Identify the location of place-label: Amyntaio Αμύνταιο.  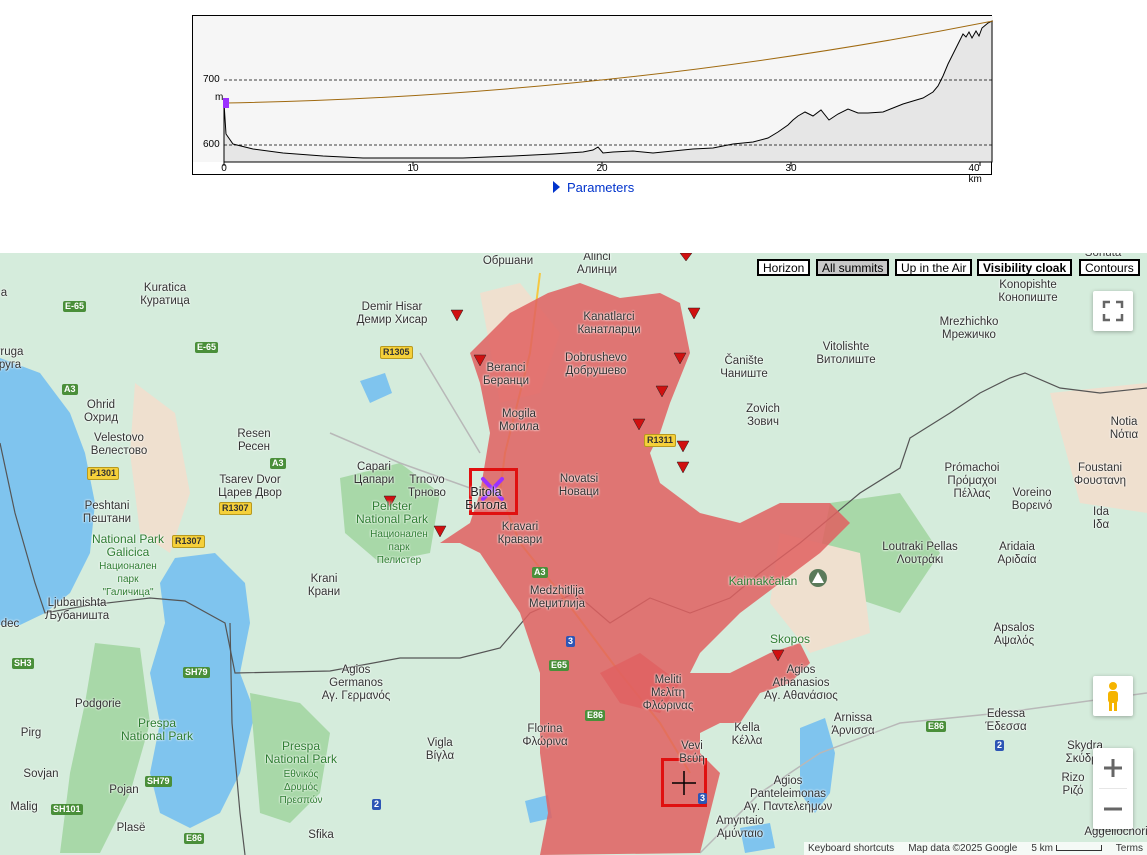
(740, 827).